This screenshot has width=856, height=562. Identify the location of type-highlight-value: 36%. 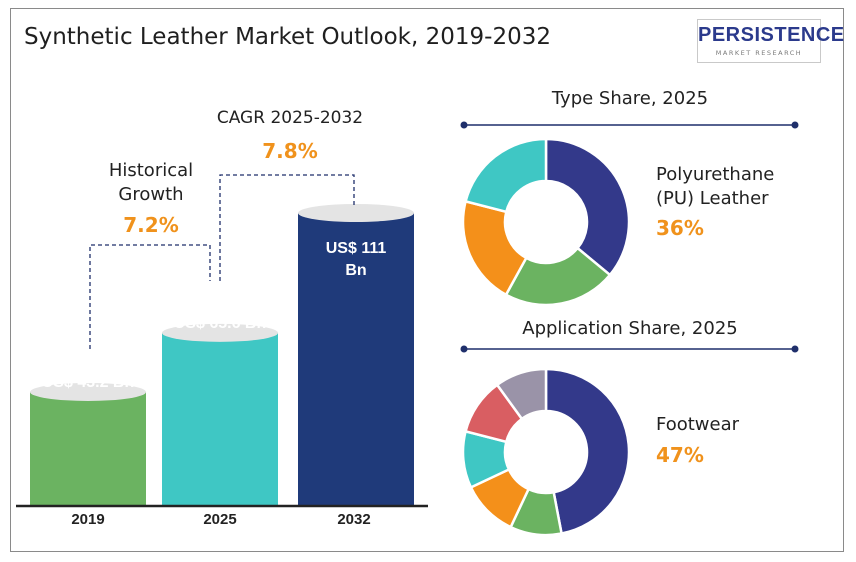
(680, 228).